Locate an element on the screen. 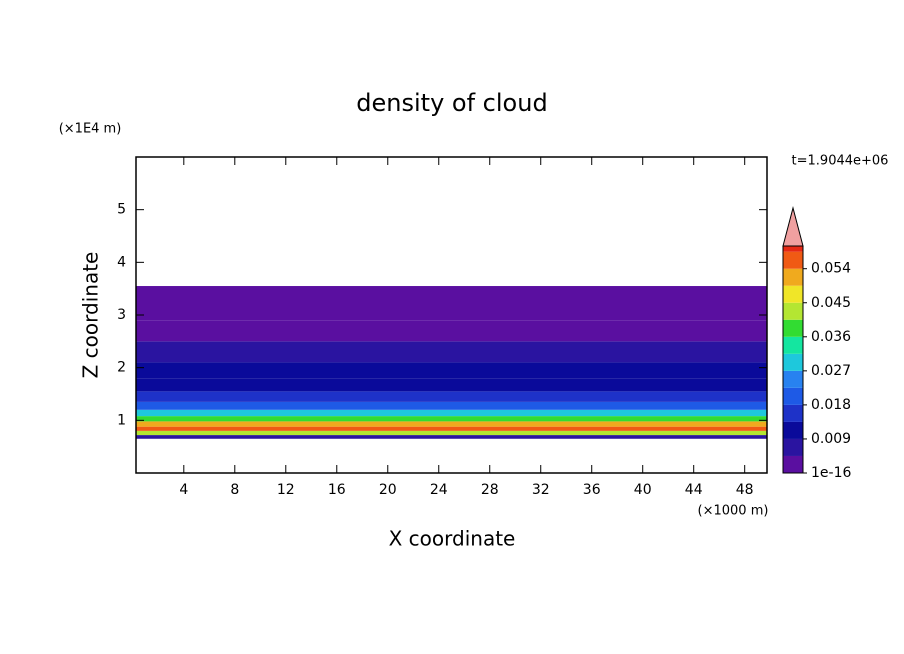 The width and height of the screenshot is (904, 654). y-tick-label: 4 is located at coordinates (121, 262).